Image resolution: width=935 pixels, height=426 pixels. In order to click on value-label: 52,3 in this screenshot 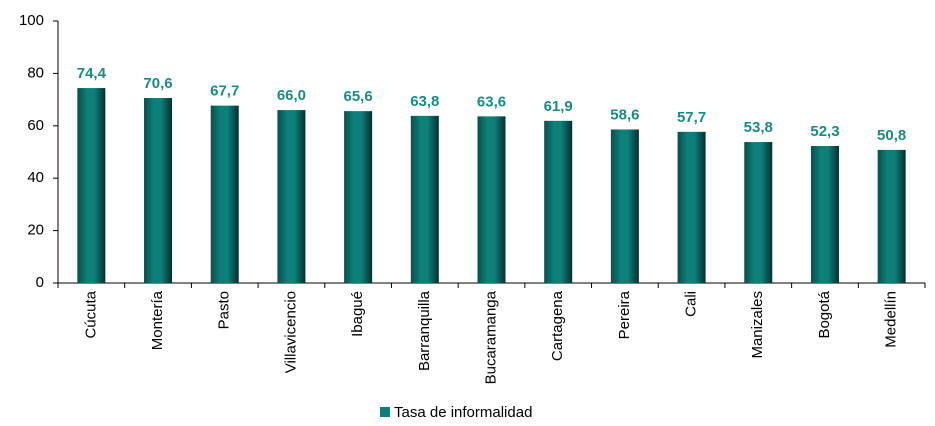, I will do `click(824, 131)`.